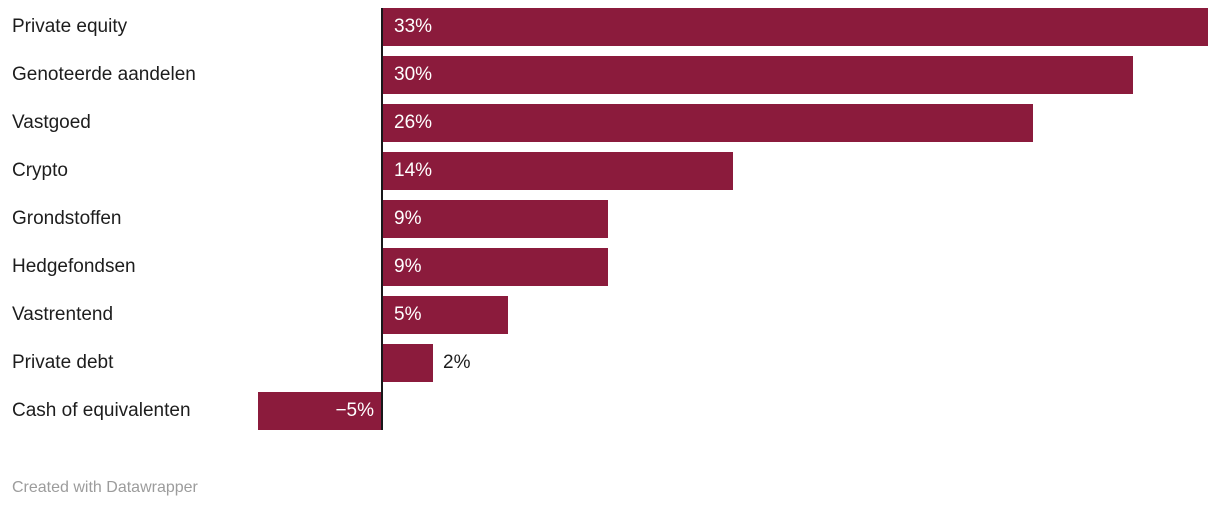  Describe the element at coordinates (558, 171) in the screenshot. I see `bar: 14%` at that location.